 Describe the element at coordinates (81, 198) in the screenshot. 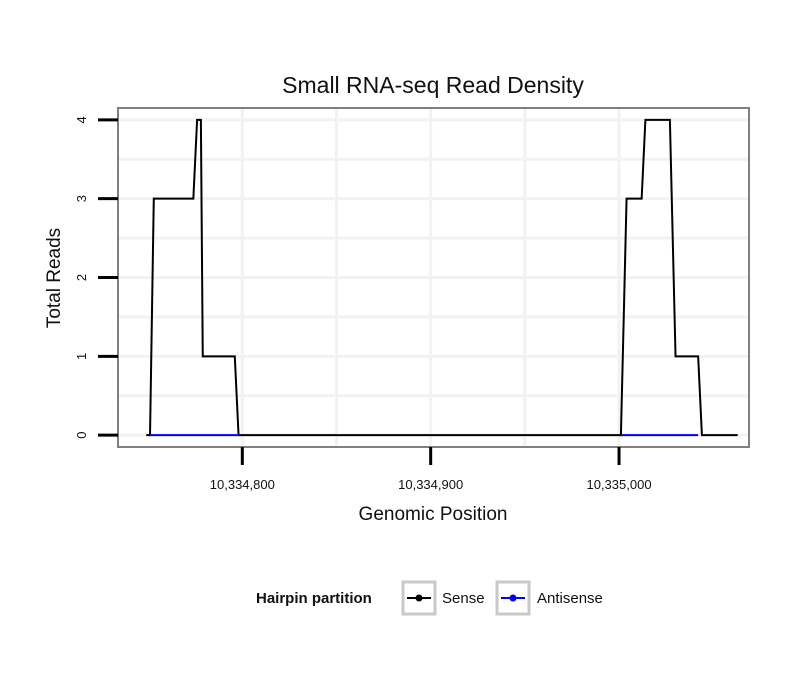

I see `y-tick-label: 3` at that location.